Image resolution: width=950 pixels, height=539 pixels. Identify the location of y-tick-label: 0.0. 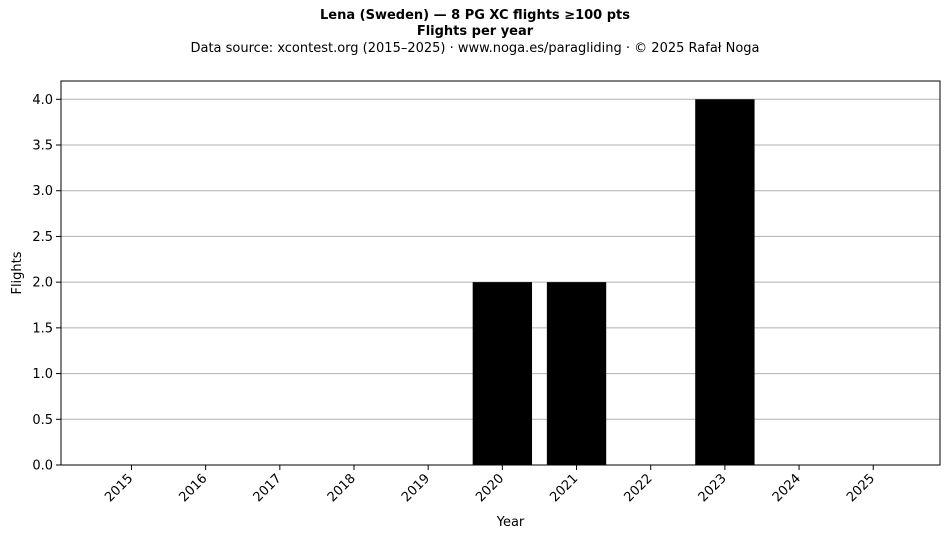
(42, 466).